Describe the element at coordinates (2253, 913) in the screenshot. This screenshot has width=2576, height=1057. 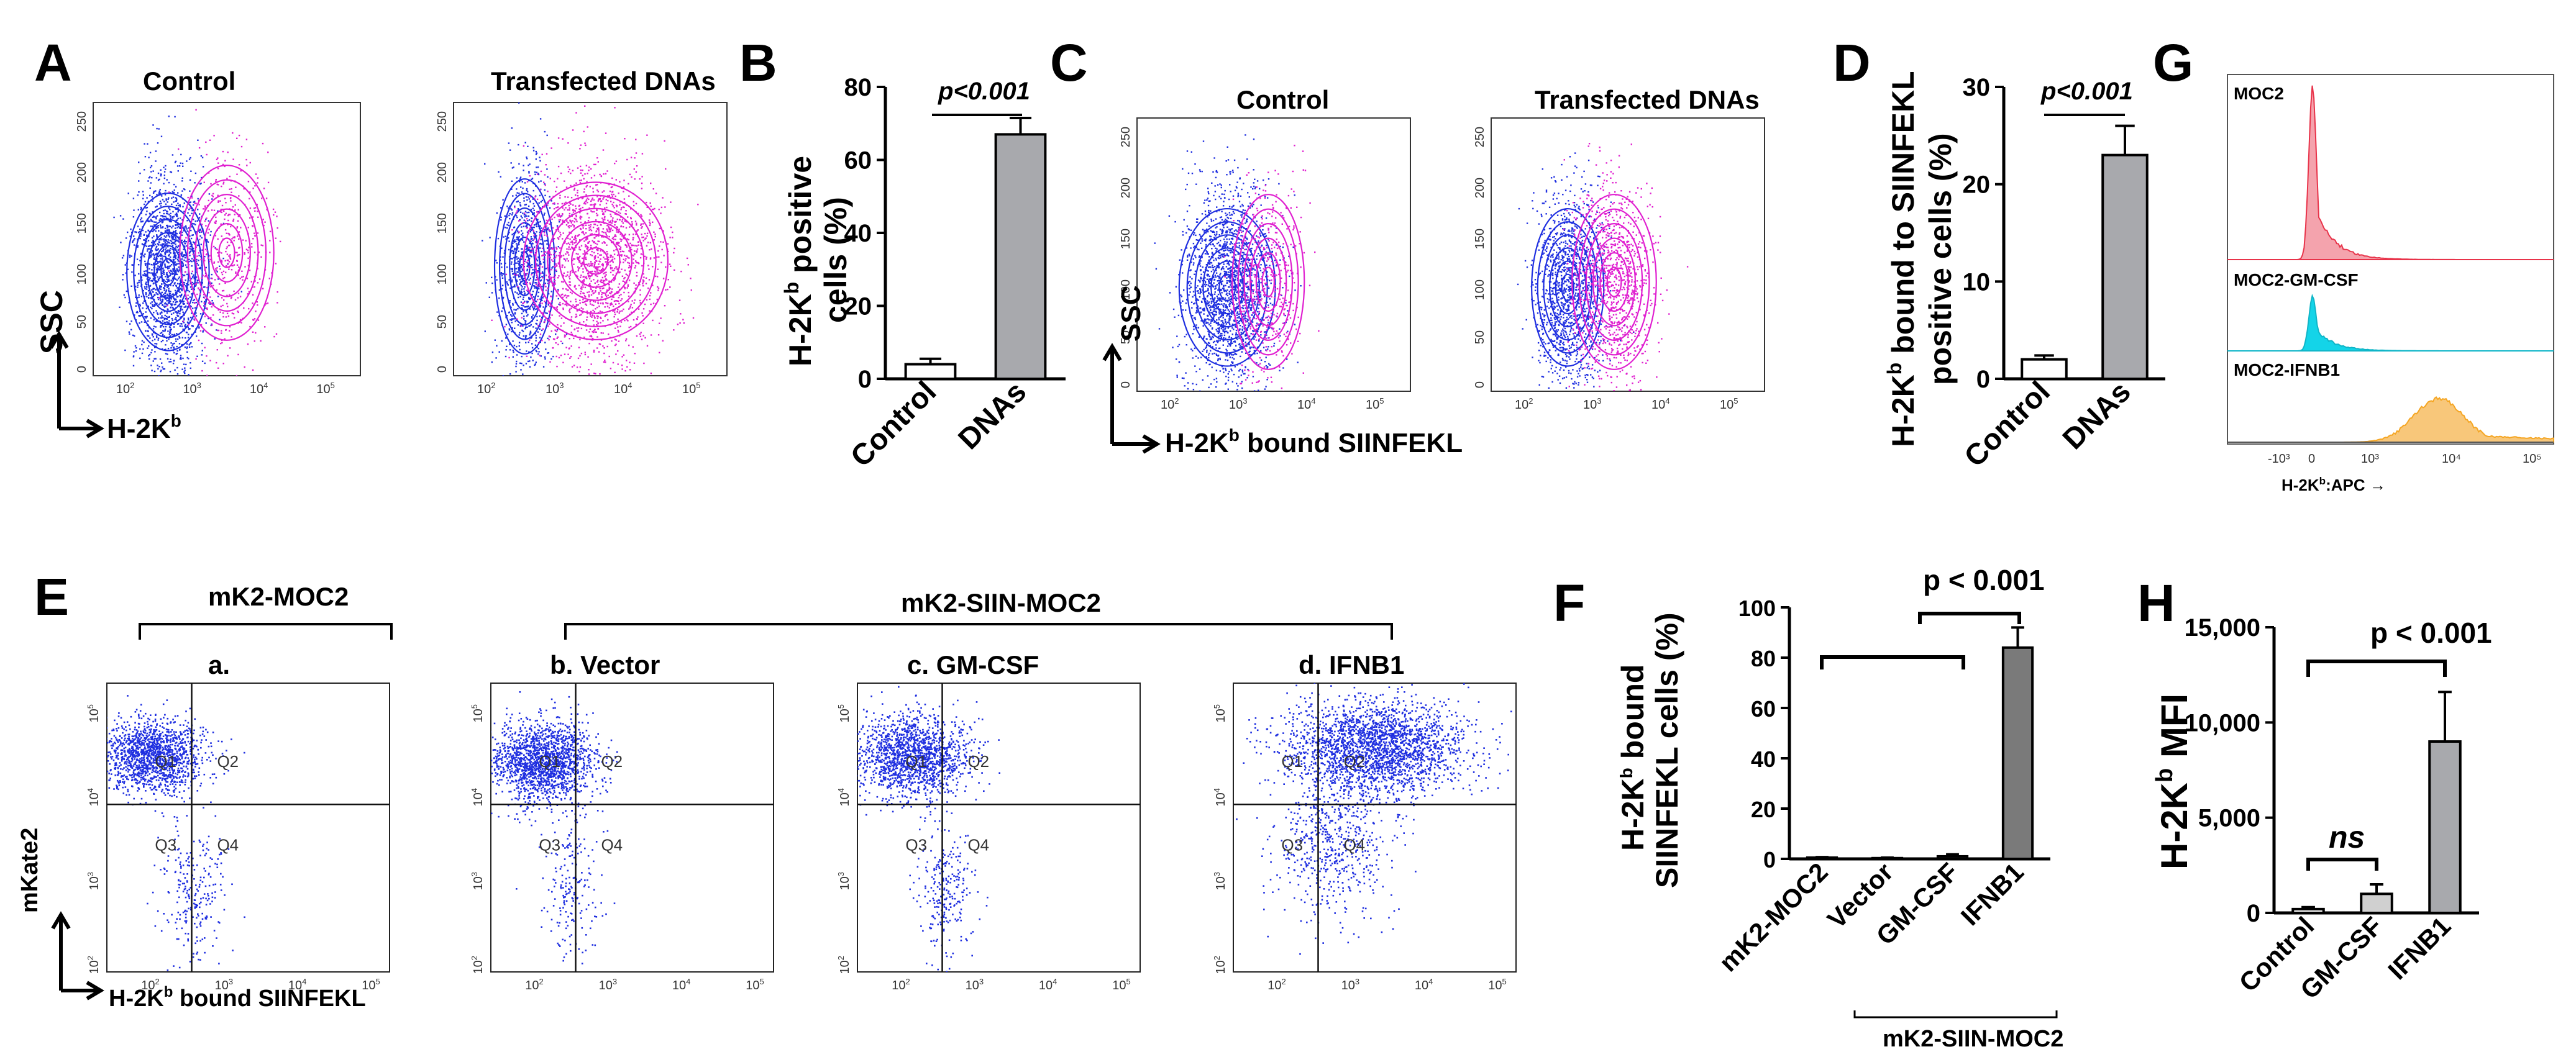
I see `chartH-ytick-label: 0` at that location.